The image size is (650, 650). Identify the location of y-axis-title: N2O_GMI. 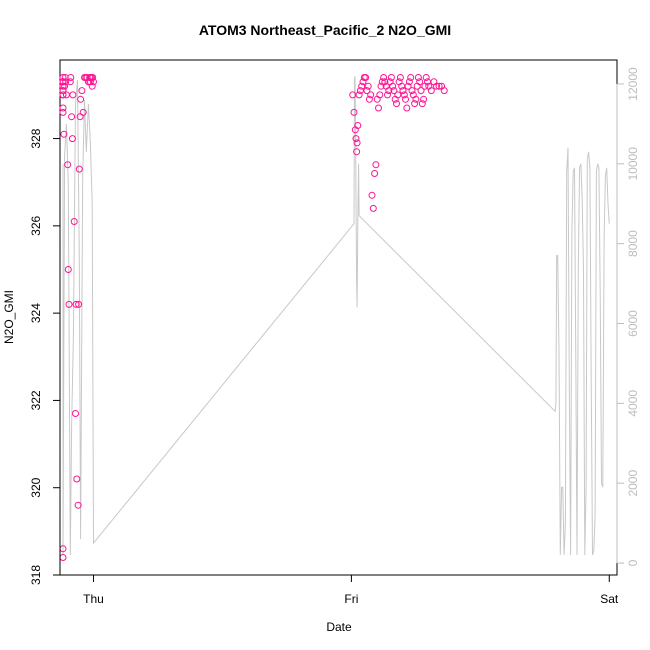
(9, 317).